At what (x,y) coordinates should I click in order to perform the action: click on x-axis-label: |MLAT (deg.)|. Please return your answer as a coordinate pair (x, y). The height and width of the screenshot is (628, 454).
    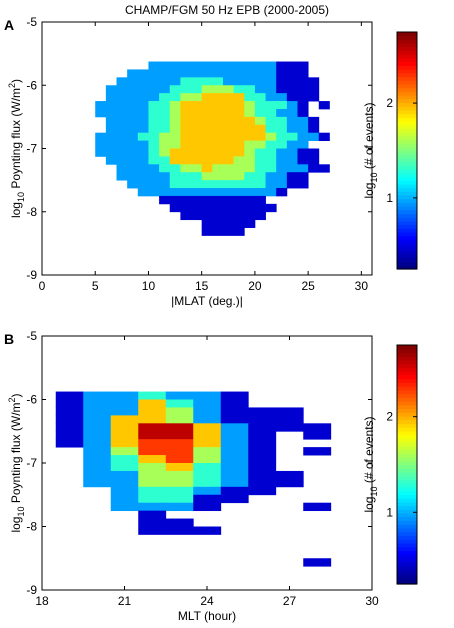
    Looking at the image, I should click on (207, 301).